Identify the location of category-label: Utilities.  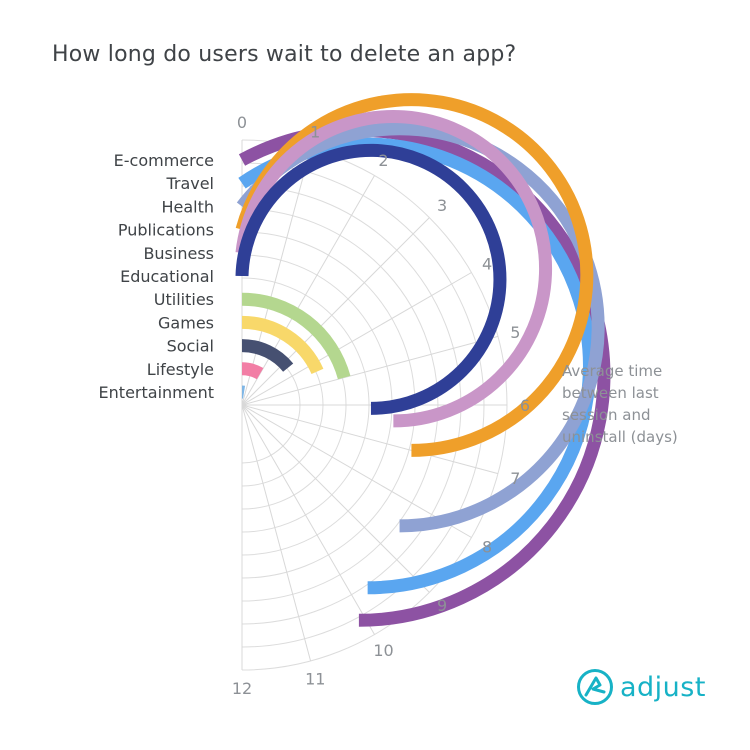
(184, 299).